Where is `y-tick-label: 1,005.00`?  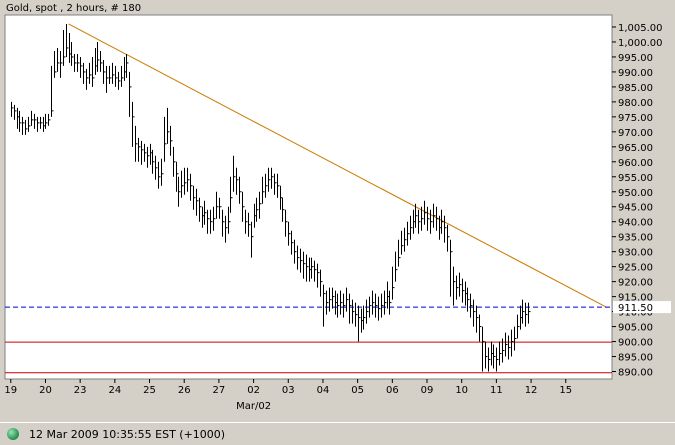 y-tick-label: 1,005.00 is located at coordinates (640, 28).